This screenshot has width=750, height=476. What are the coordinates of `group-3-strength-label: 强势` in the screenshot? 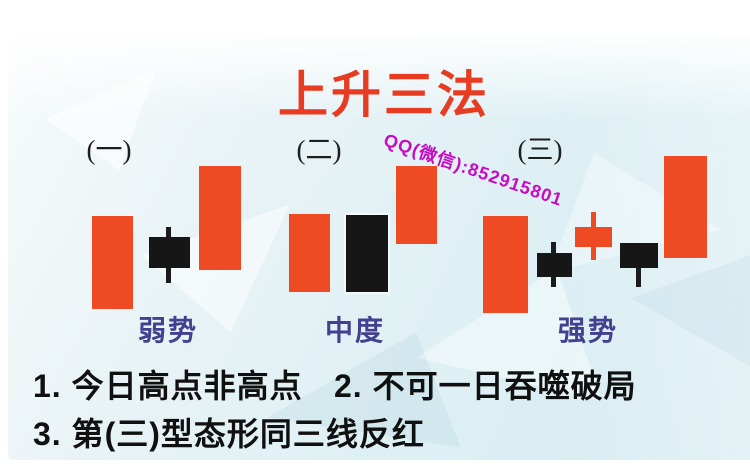 It's located at (587, 330).